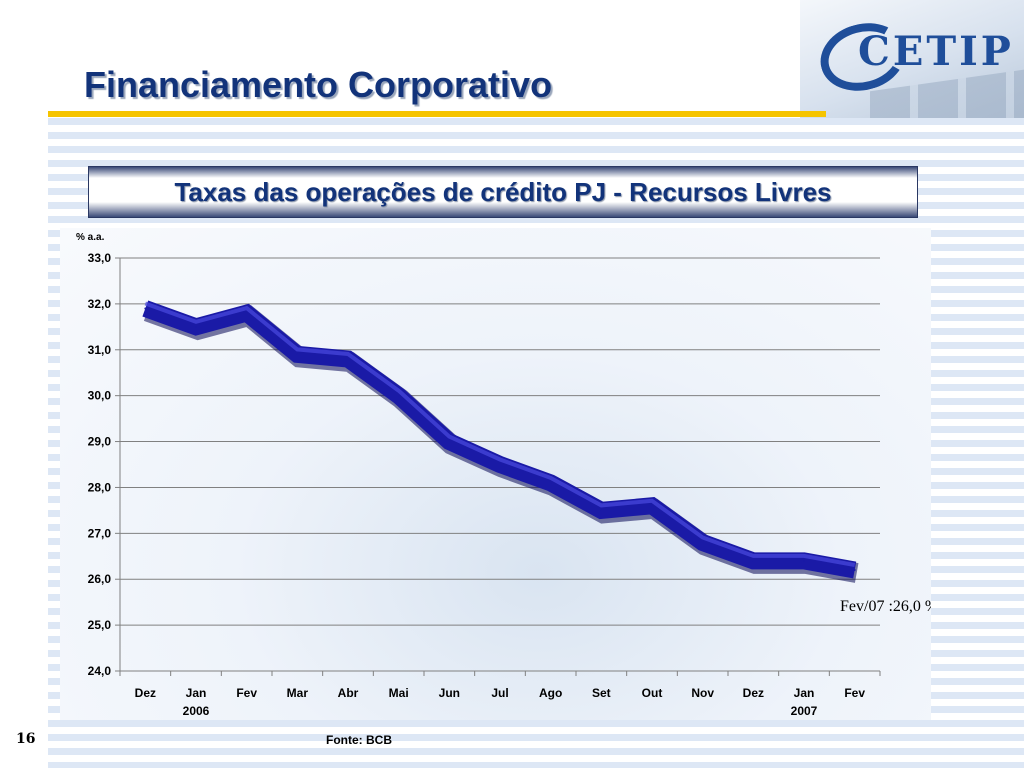 The image size is (1024, 768). What do you see at coordinates (100, 671) in the screenshot?
I see `y-tick-label: 24,0` at bounding box center [100, 671].